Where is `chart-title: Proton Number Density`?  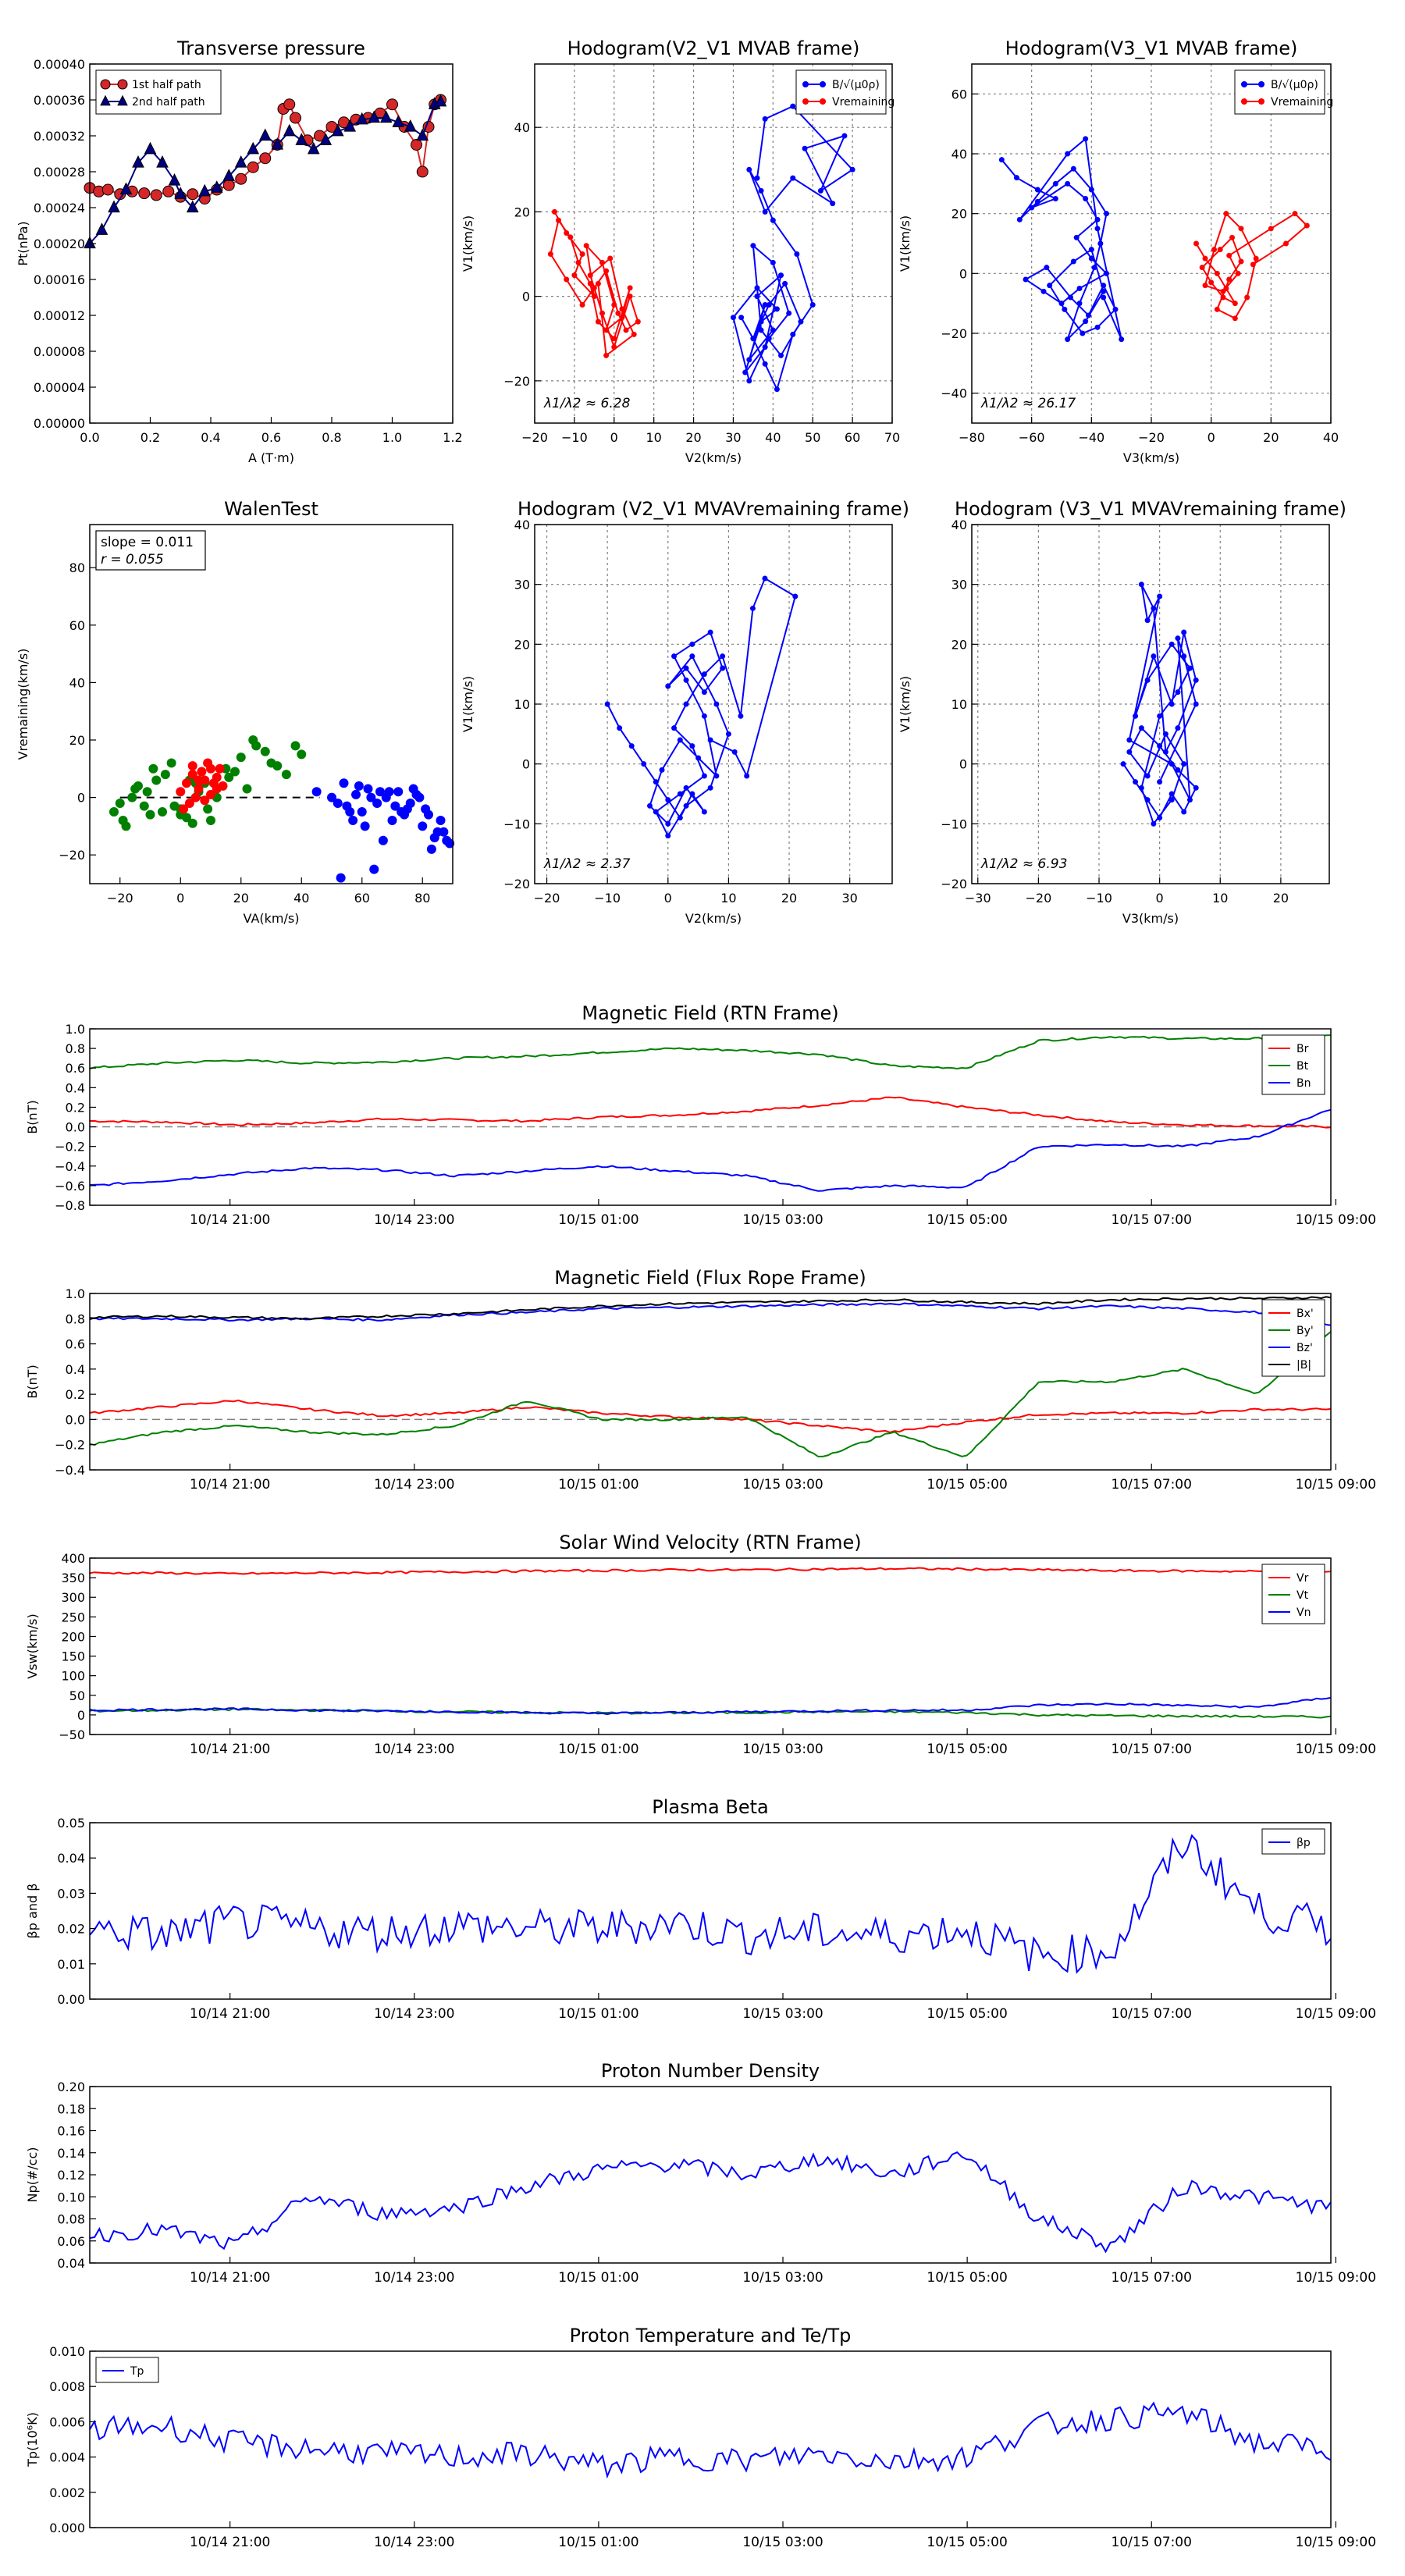
chart-title: Proton Number Density is located at coordinates (711, 2071).